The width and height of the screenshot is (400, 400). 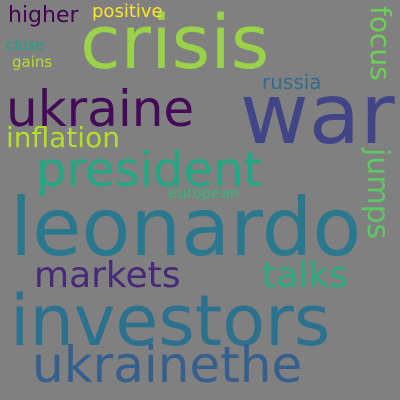 What do you see at coordinates (175, 43) in the screenshot?
I see `word-crisis: crisis` at bounding box center [175, 43].